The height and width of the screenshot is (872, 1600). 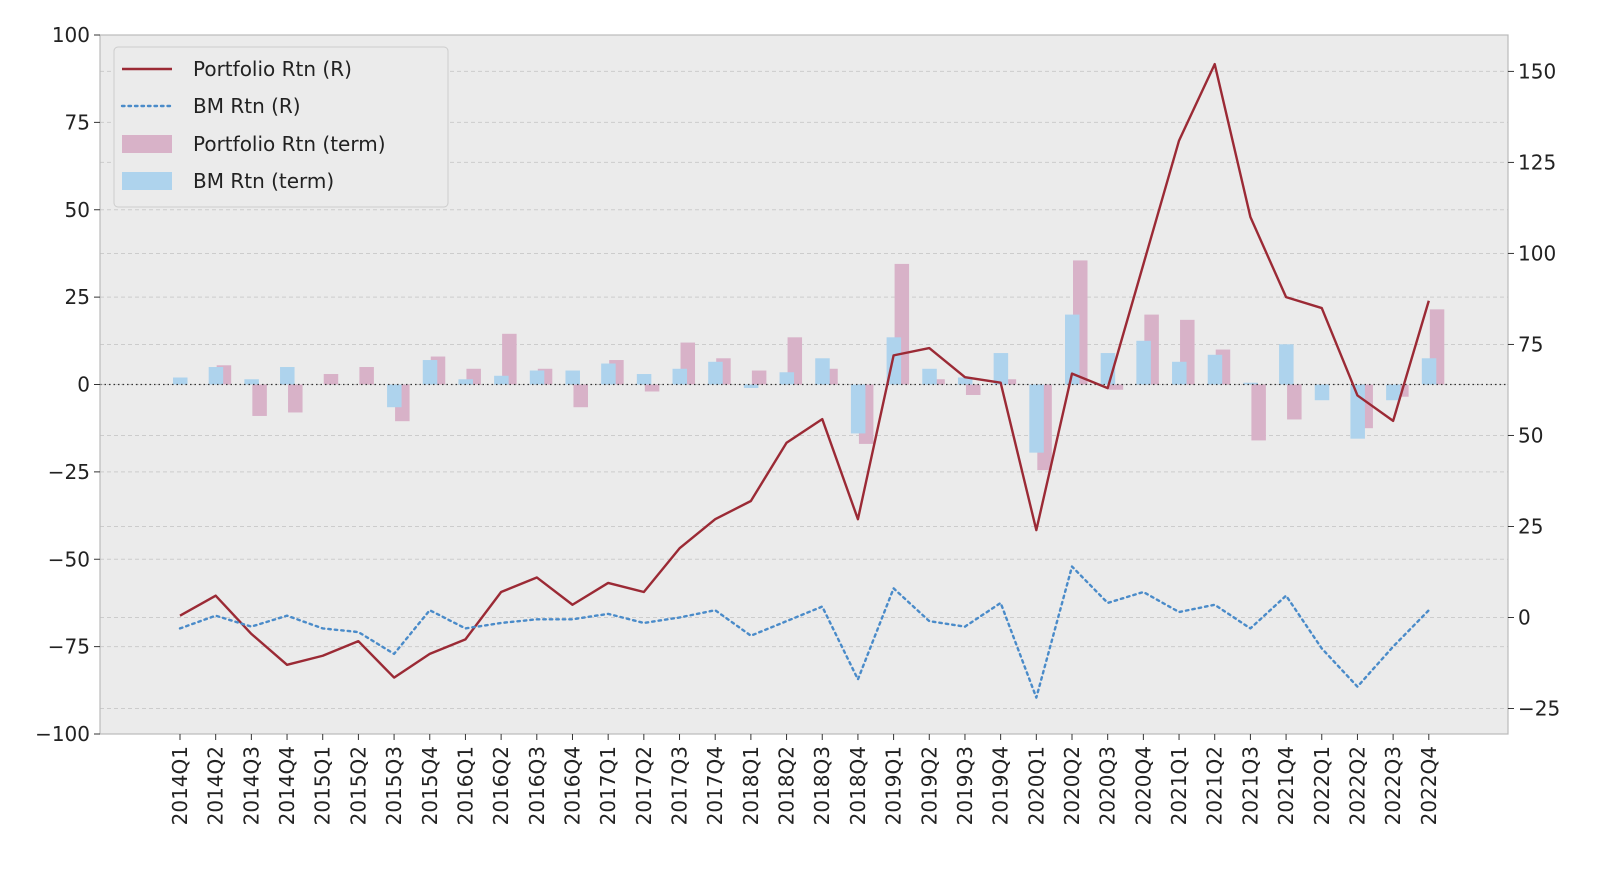 What do you see at coordinates (67, 384) in the screenshot?
I see `left-y-axis: 100 75 50 25 0 −25 −50 −75 −100` at bounding box center [67, 384].